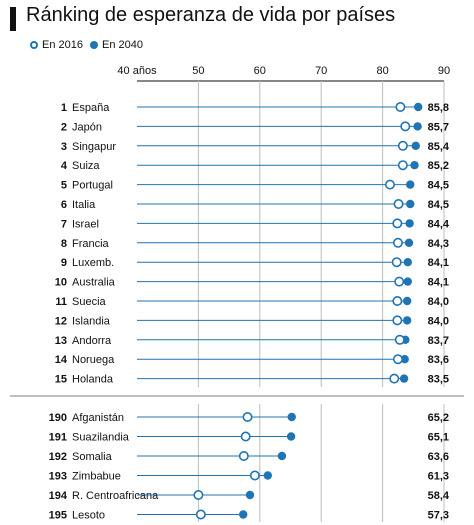  I want to click on row-value-label: 85,8, so click(438, 108).